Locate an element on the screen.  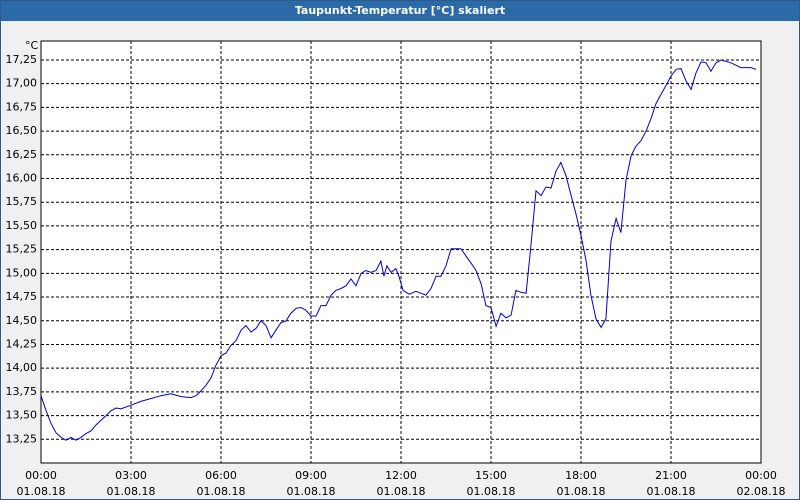
x-tick-label: 15:00 is located at coordinates (491, 475).